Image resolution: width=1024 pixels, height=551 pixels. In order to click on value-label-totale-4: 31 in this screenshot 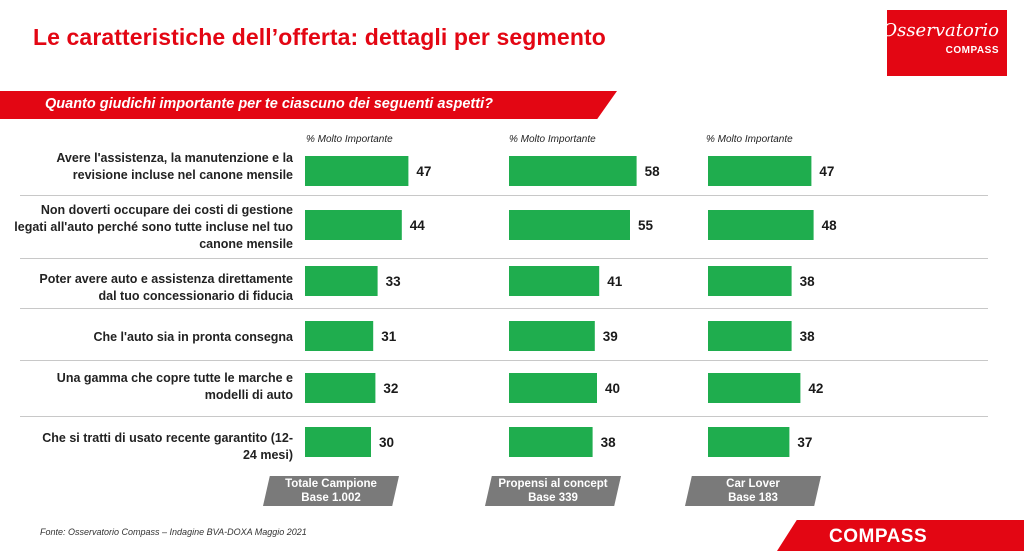, I will do `click(389, 336)`.